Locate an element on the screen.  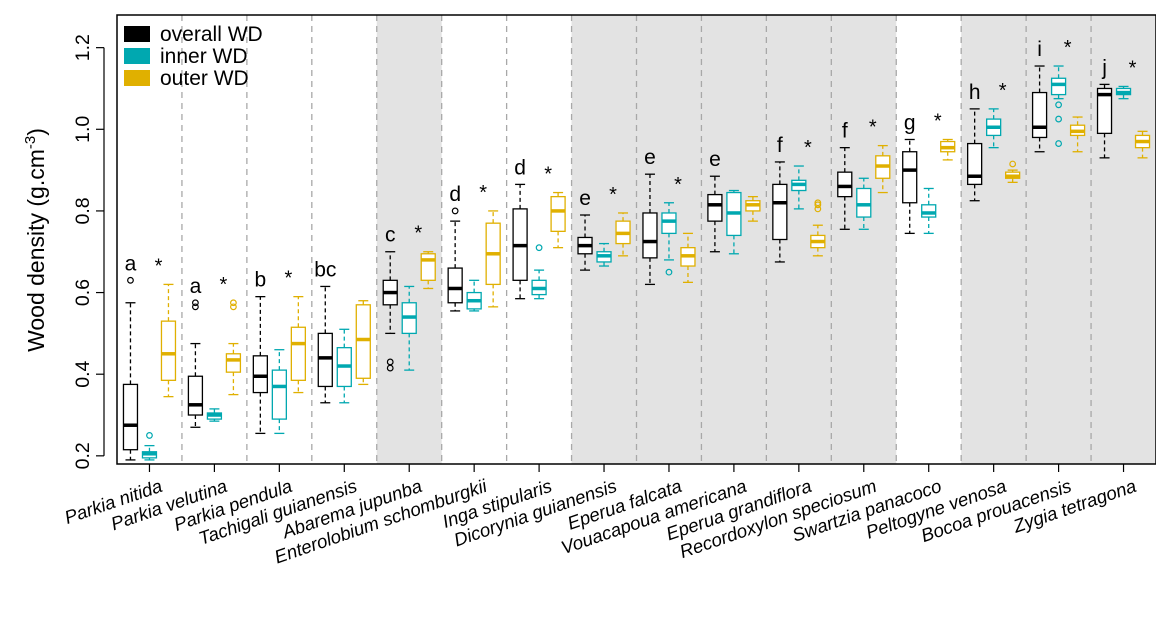
significance-letter: g is located at coordinates (910, 122).